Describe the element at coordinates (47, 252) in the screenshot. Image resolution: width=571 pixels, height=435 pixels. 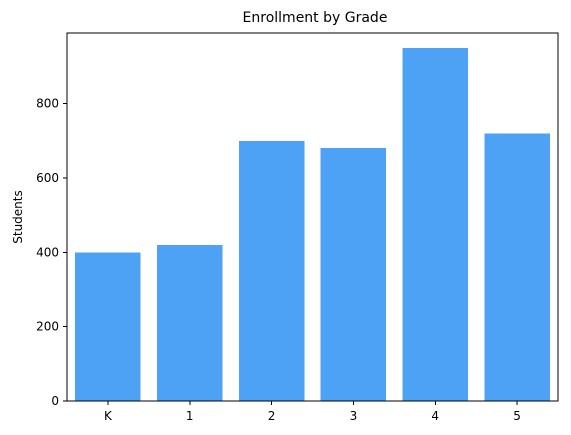
I see `y-tick-label: 400` at that location.